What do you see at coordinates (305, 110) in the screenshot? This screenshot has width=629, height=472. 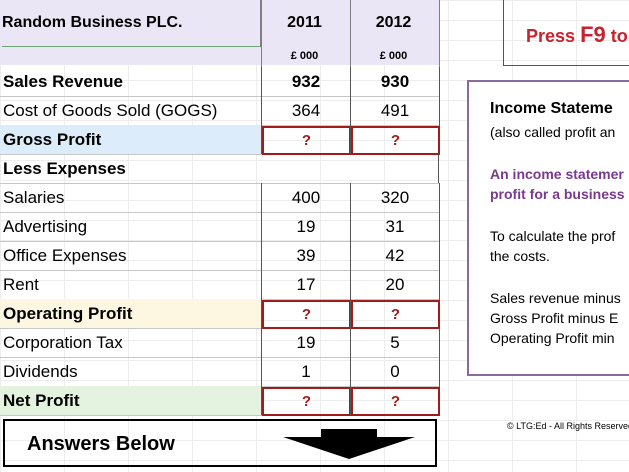 I see `cell-2011: 364` at bounding box center [305, 110].